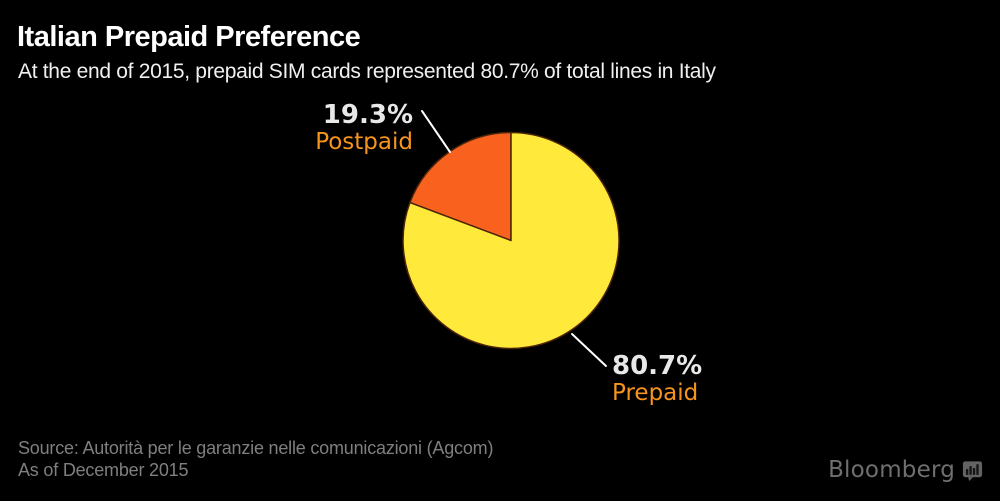  Describe the element at coordinates (103, 470) in the screenshot. I see `as-of-line: As of December 2015` at that location.